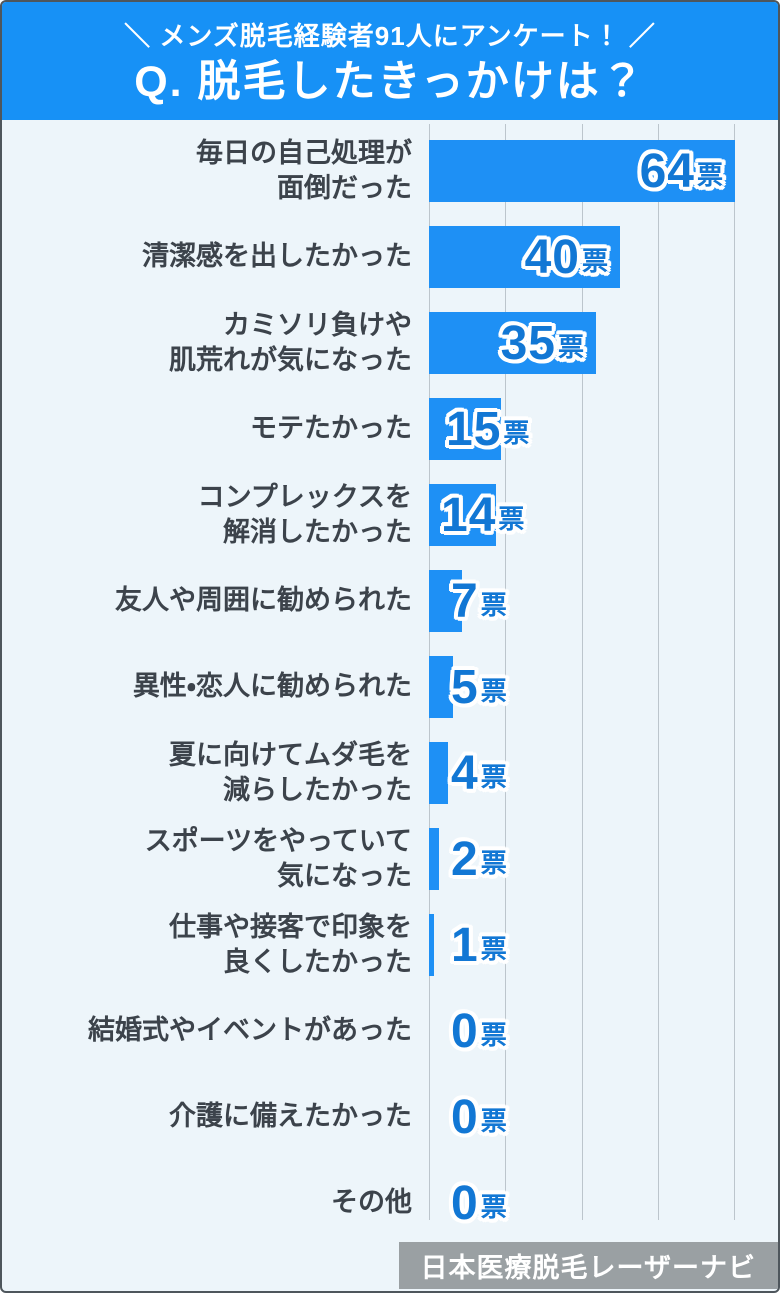 This screenshot has width=780, height=1293. What do you see at coordinates (304, 170) in the screenshot?
I see `category-label: 毎日の自己処理が 面倒だった` at bounding box center [304, 170].